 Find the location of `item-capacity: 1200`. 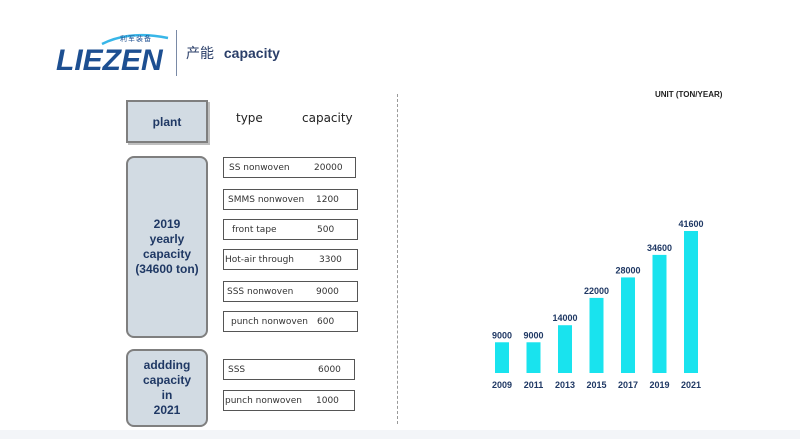

item-capacity: 1200 is located at coordinates (327, 200).